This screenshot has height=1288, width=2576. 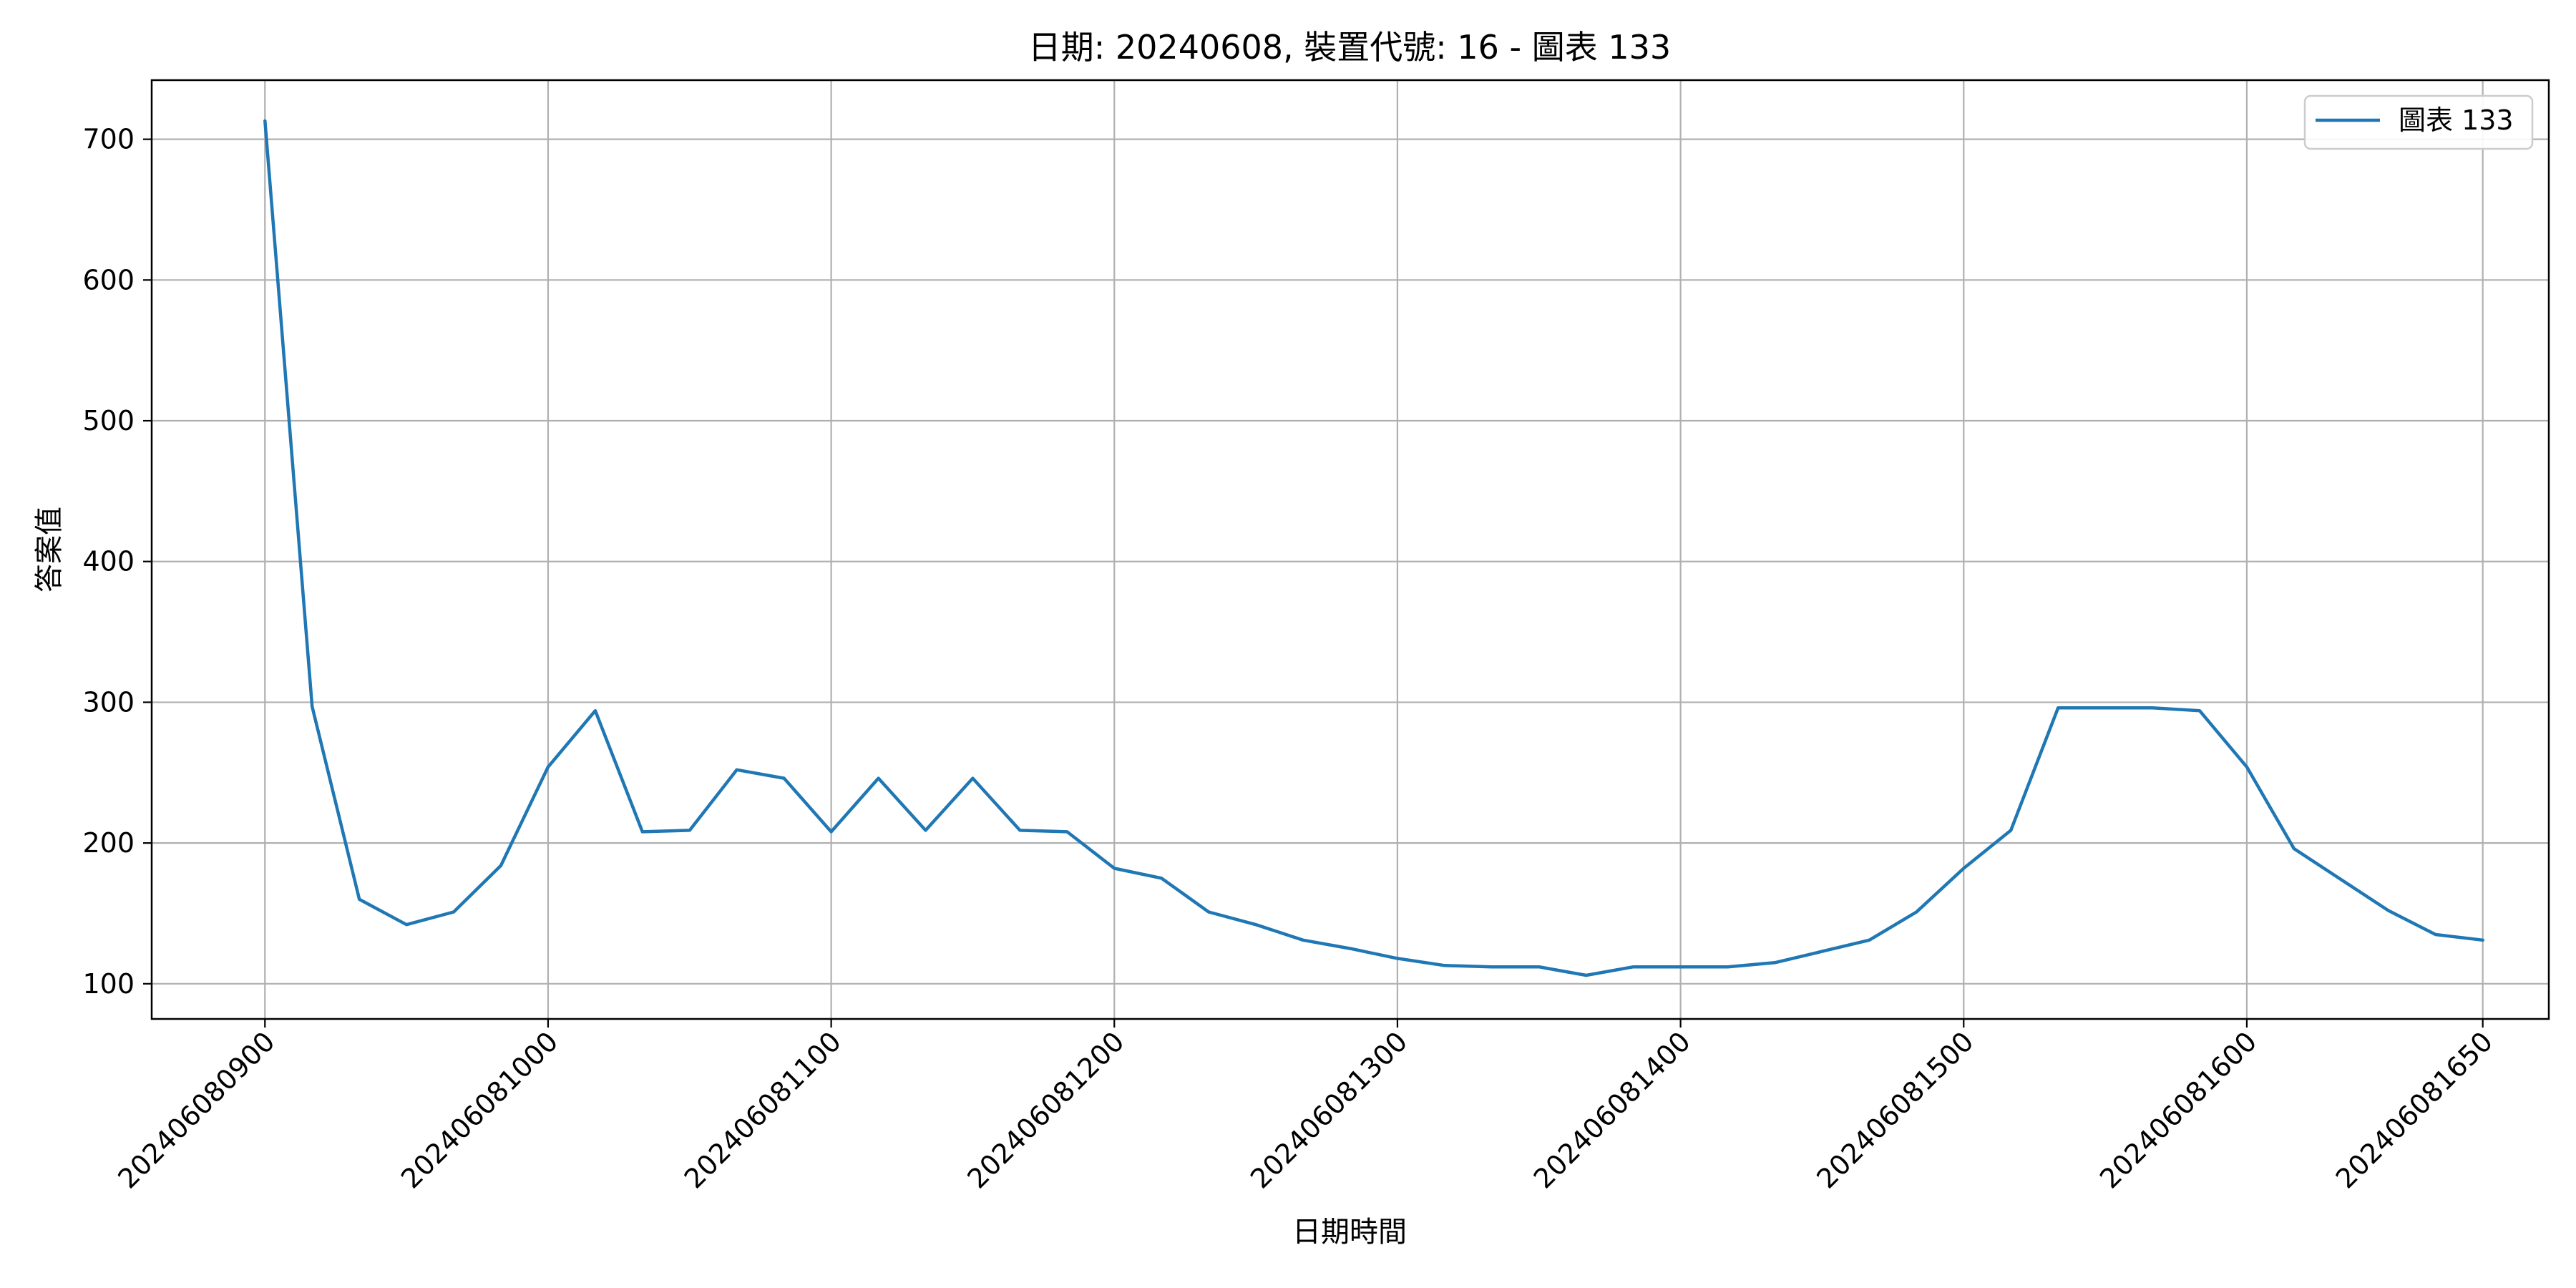 What do you see at coordinates (1612, 1109) in the screenshot?
I see `x-tick-label: 202406081400` at bounding box center [1612, 1109].